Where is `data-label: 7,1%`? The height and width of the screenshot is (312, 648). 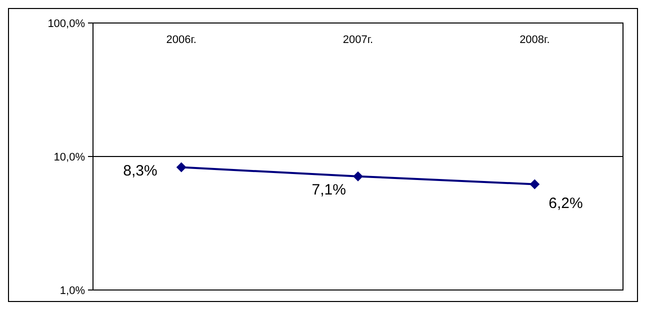
data-label: 7,1% is located at coordinates (329, 189).